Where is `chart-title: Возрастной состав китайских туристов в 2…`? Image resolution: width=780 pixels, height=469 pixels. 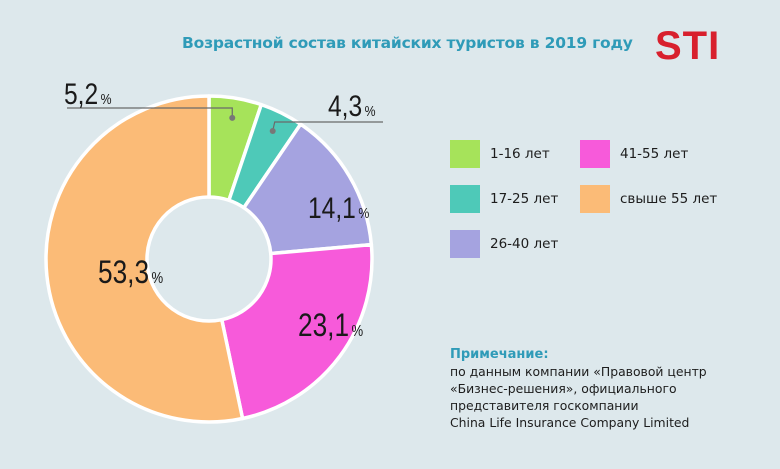
chart-title: Возрастной состав китайских туристов в 2… is located at coordinates (407, 43).